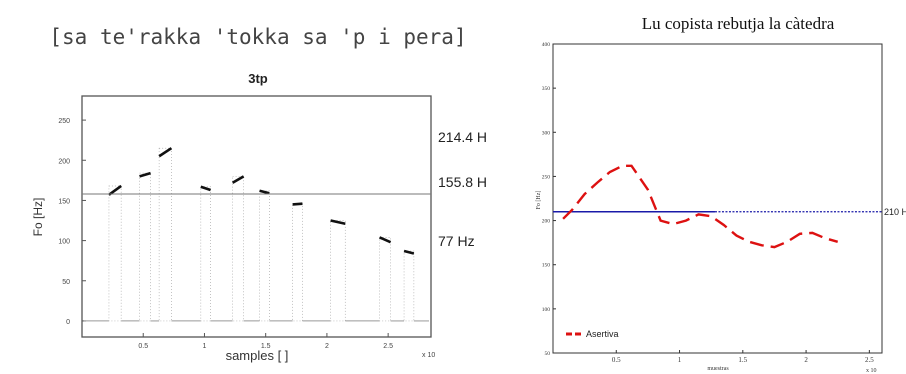 This screenshot has height=374, width=906. I want to click on left-y-axis-label: Fo [Hz], so click(38, 217).